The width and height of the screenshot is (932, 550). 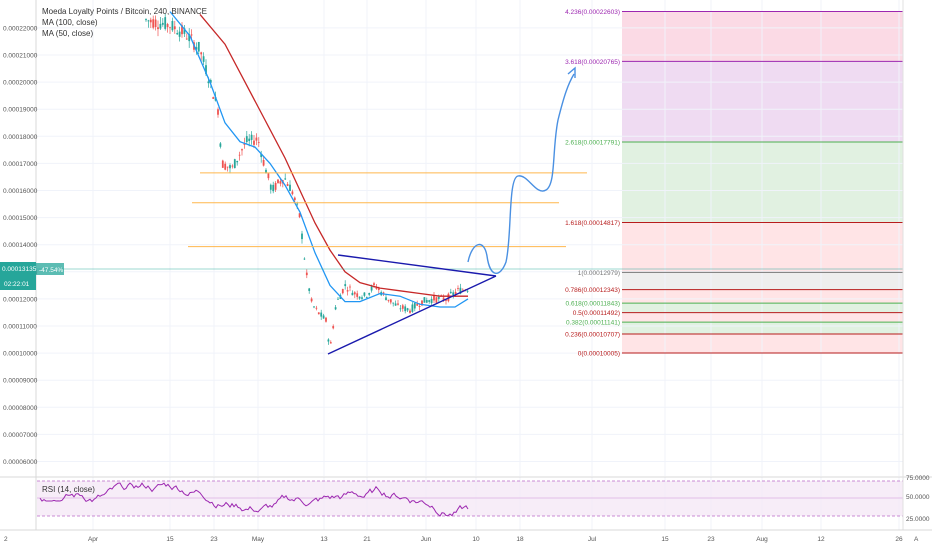 What do you see at coordinates (417, 265) in the screenshot?
I see `triangle-upper` at bounding box center [417, 265].